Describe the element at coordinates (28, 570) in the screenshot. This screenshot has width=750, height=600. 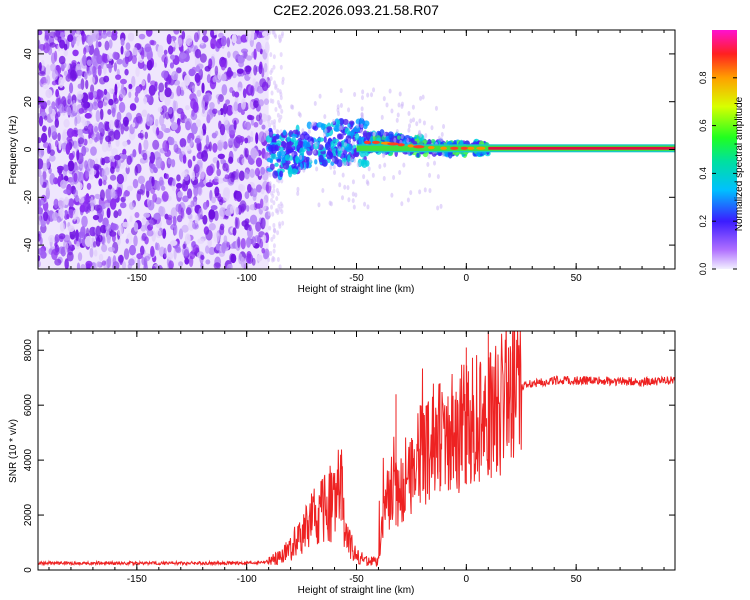
I see `y-tick-label: 0` at that location.